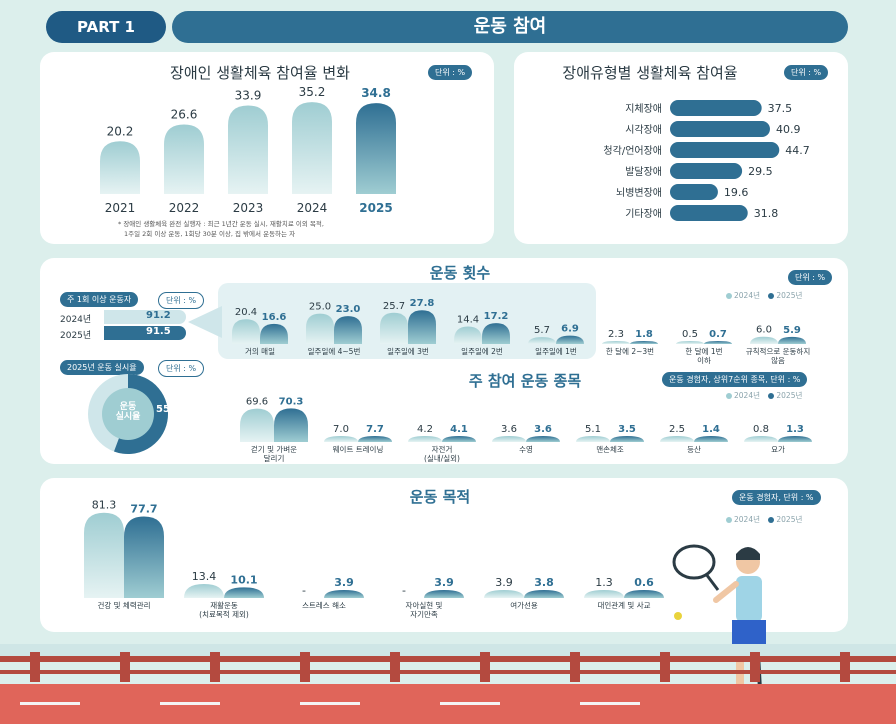 The height and width of the screenshot is (724, 896). I want to click on frequency-category-label: 일주일에 1번, so click(556, 351).